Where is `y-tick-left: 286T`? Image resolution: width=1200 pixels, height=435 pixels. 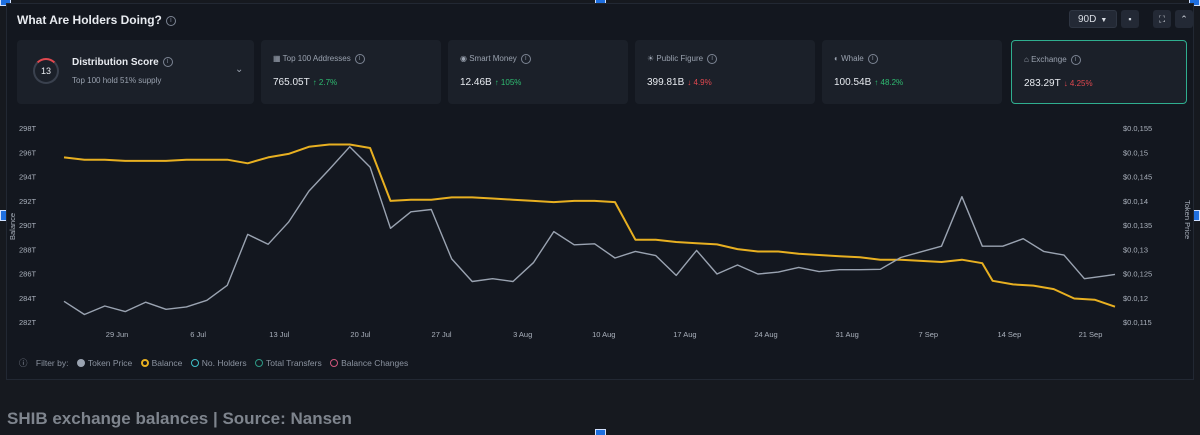
y-tick-left: 286T is located at coordinates (28, 274).